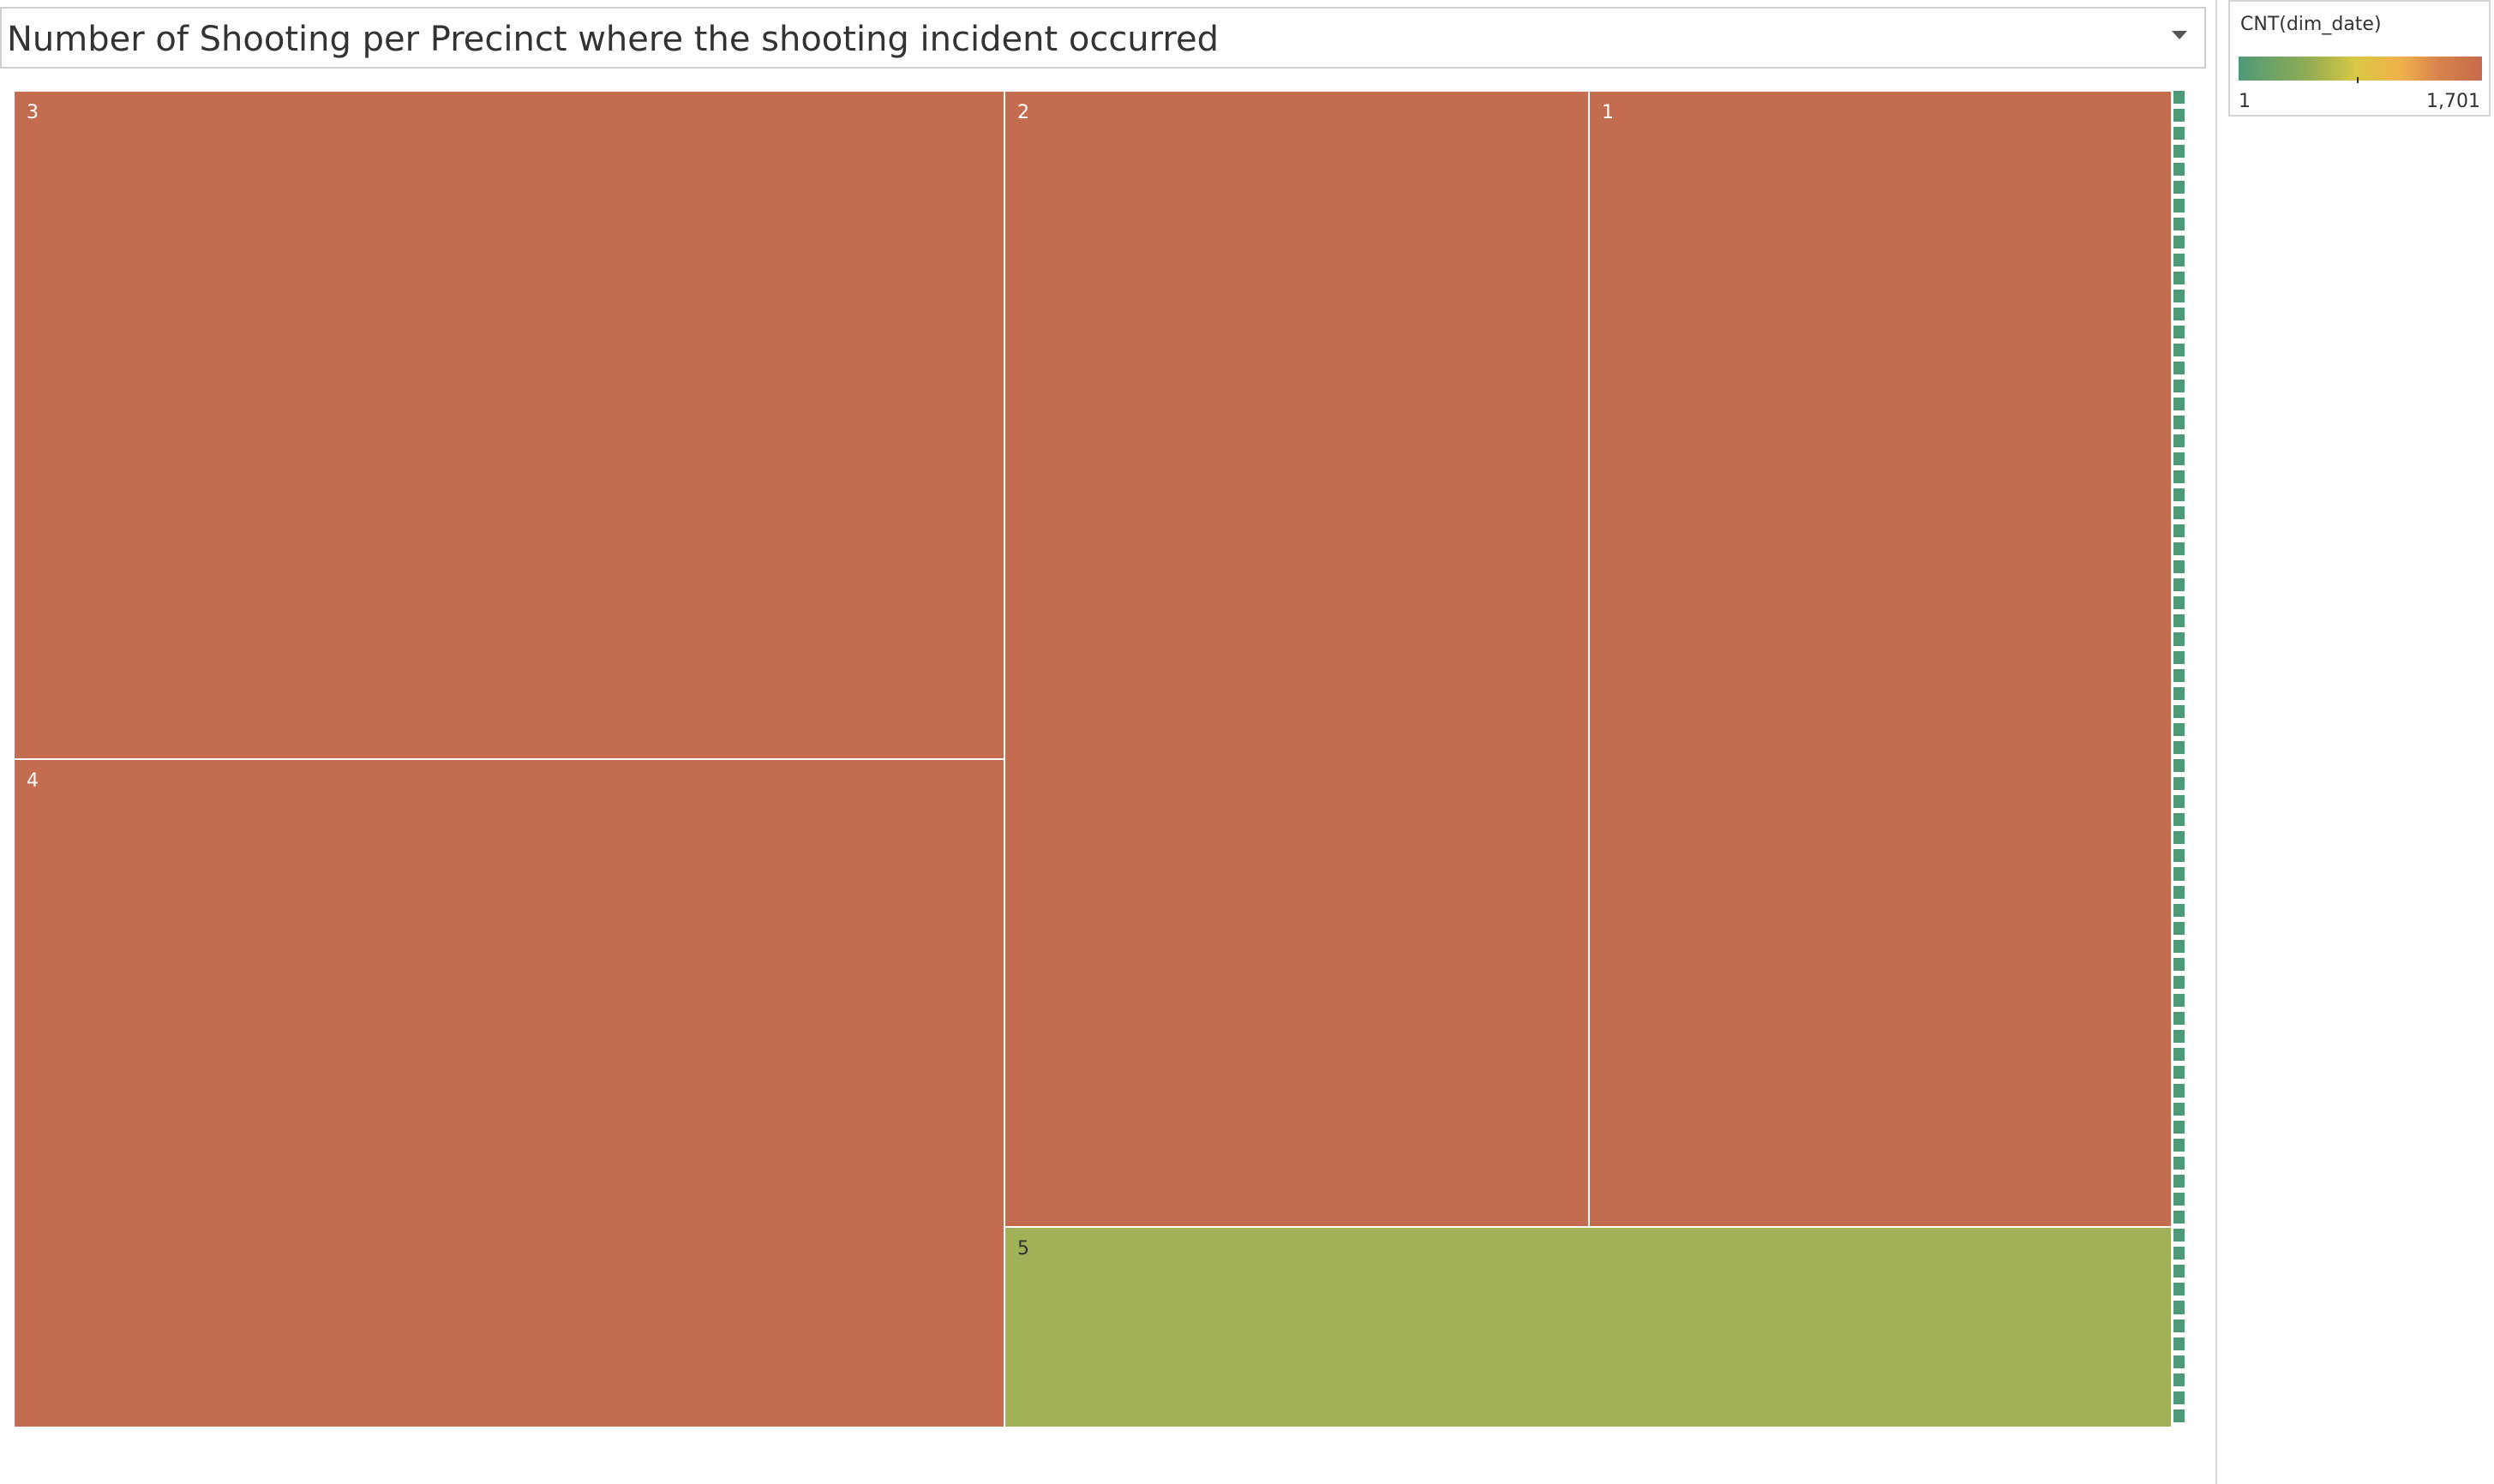 Image resolution: width=2494 pixels, height=1484 pixels. What do you see at coordinates (1023, 1249) in the screenshot?
I see `tile-label: 5` at bounding box center [1023, 1249].